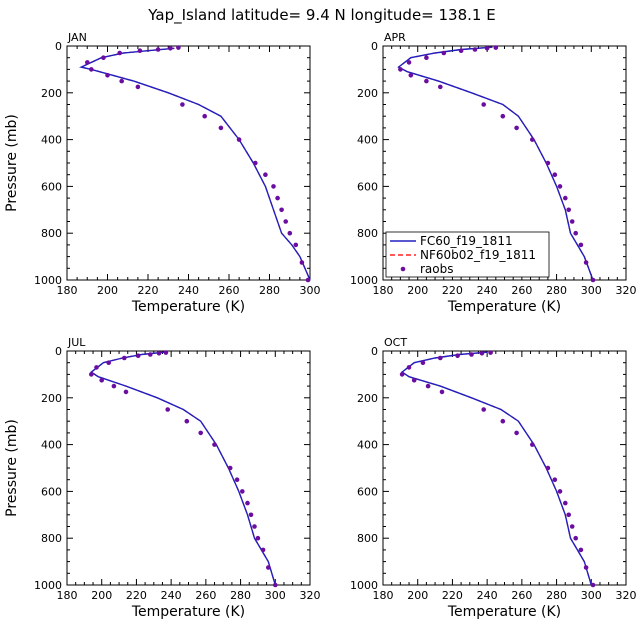  What do you see at coordinates (364, 280) in the screenshot?
I see `y-tick-label: 1000` at bounding box center [364, 280].